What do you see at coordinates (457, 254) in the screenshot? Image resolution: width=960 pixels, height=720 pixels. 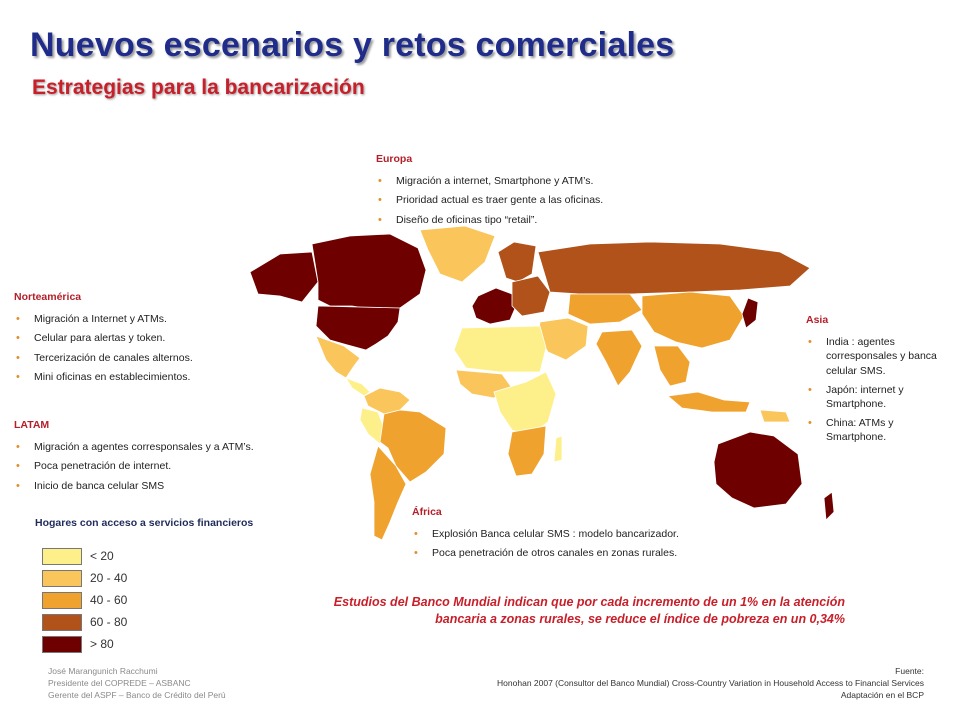 I see `map-region-greenland` at bounding box center [457, 254].